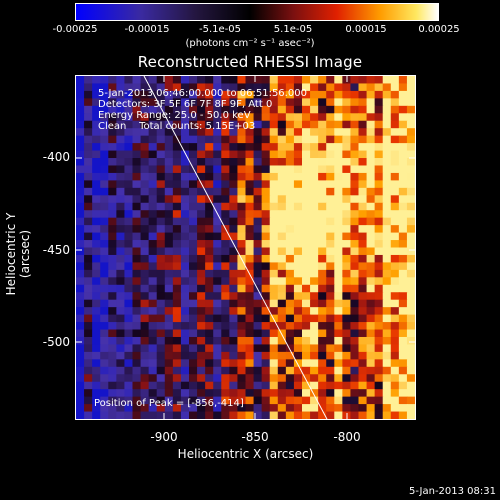 This screenshot has height=500, width=500. What do you see at coordinates (366, 29) in the screenshot?
I see `colorbar-tick-label: 0.00015` at bounding box center [366, 29].